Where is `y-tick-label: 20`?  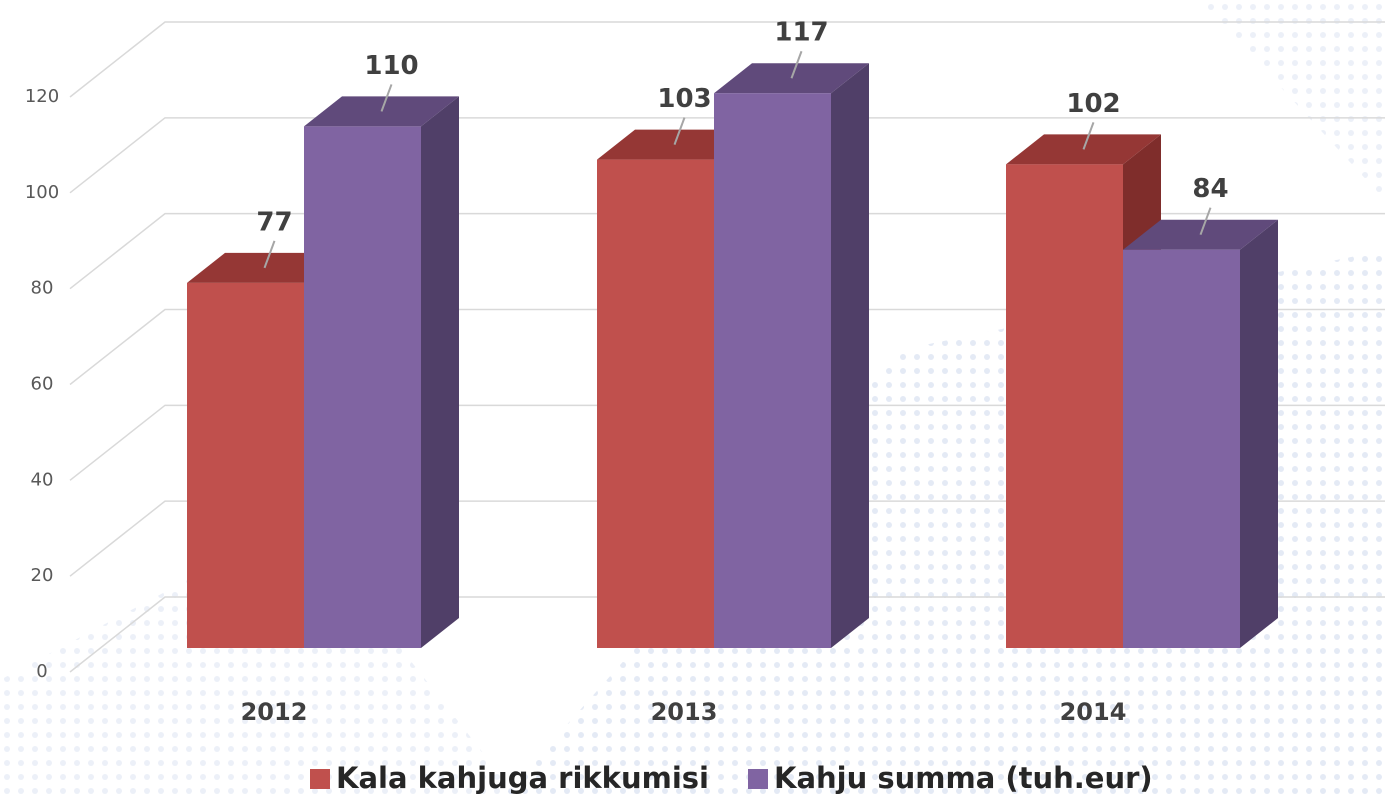
y-tick-label: 20 is located at coordinates (42, 575).